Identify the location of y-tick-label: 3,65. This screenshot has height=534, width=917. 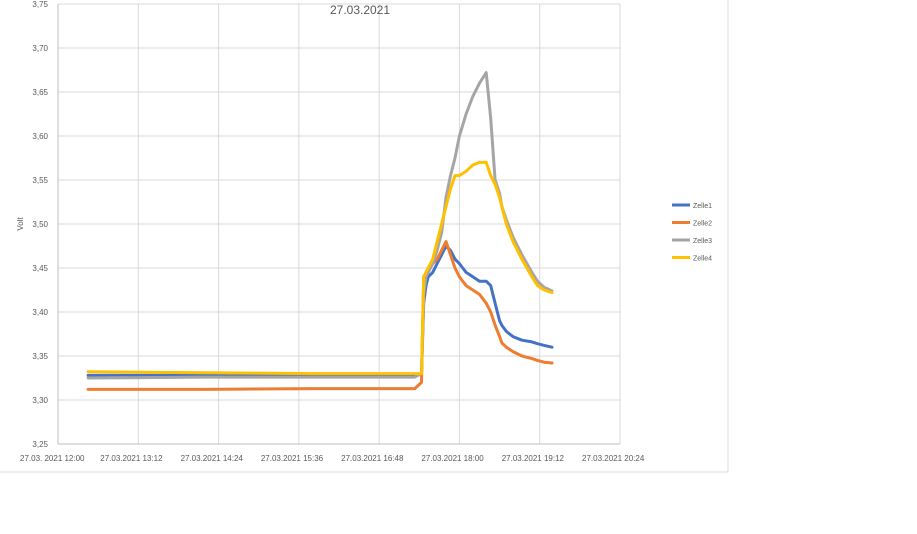
(40, 92).